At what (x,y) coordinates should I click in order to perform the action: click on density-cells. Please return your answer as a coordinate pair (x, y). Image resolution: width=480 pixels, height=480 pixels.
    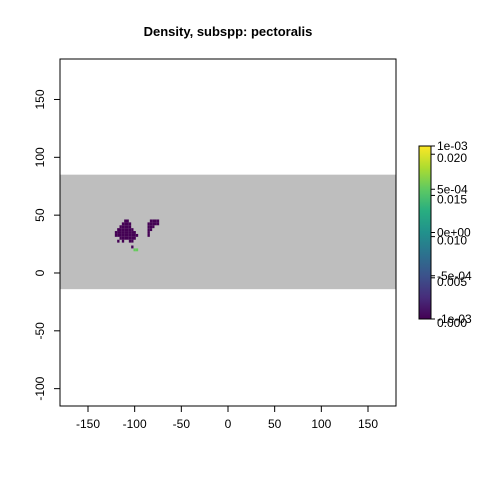
    Looking at the image, I should click on (137, 235).